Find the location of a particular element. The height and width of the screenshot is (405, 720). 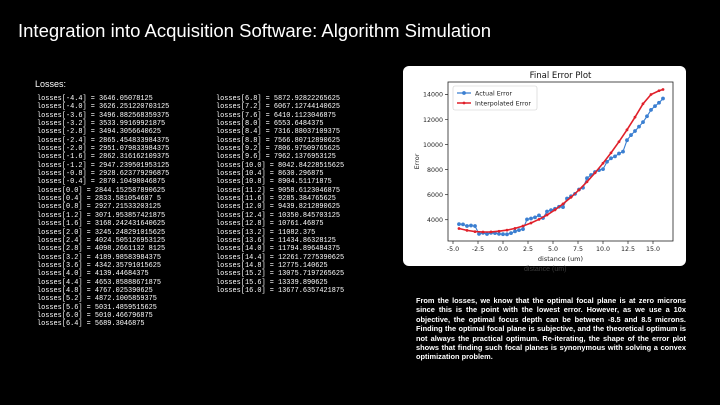

loss-line: losses[11.6] = 9285.384765625 is located at coordinates (276, 199).